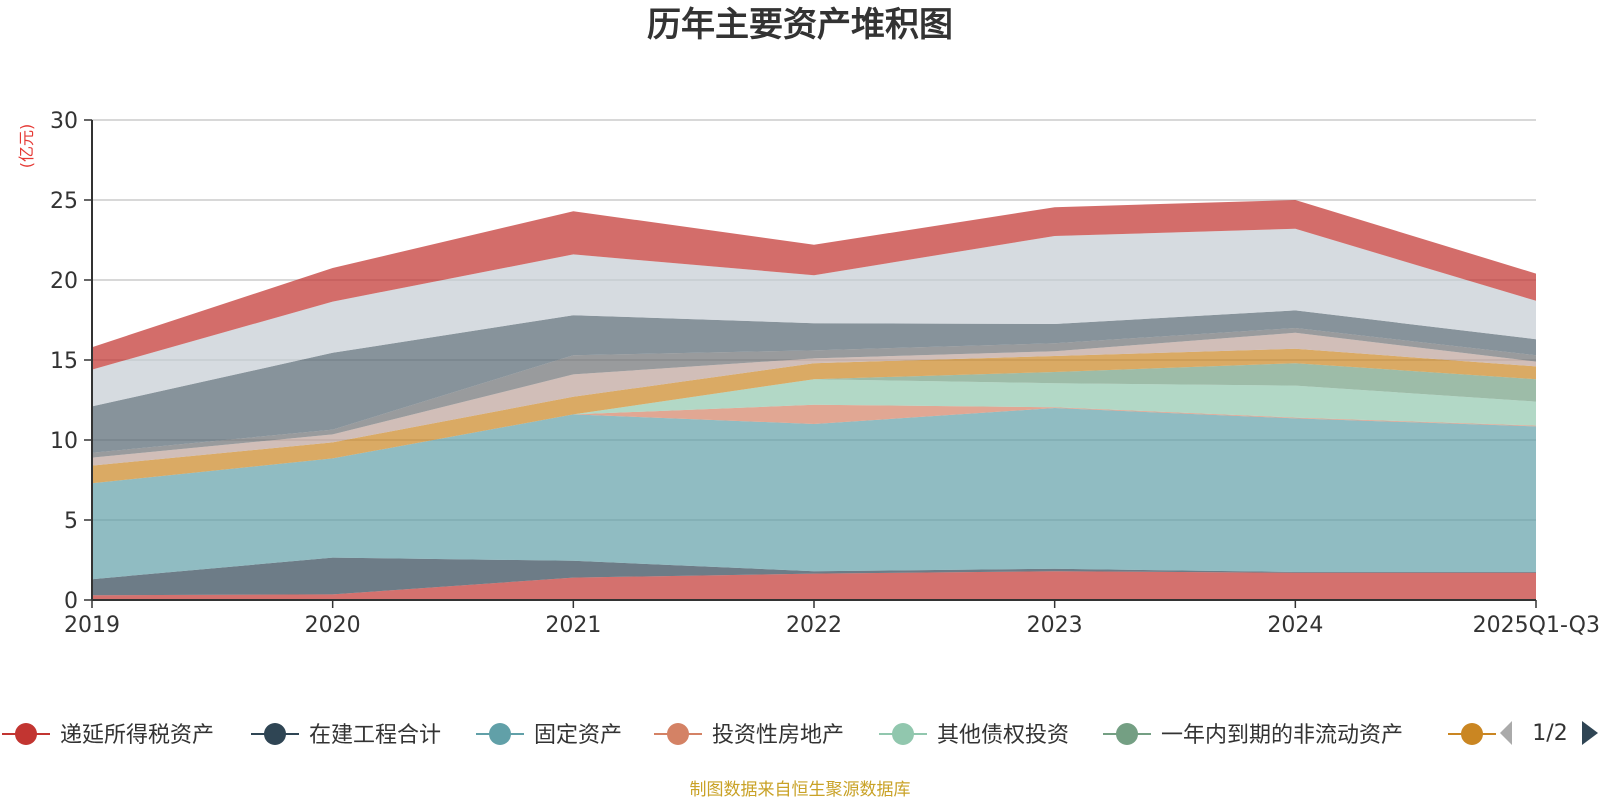 Image resolution: width=1600 pixels, height=800 pixels. Describe the element at coordinates (333, 625) in the screenshot. I see `x-tick-label: 2020` at that location.